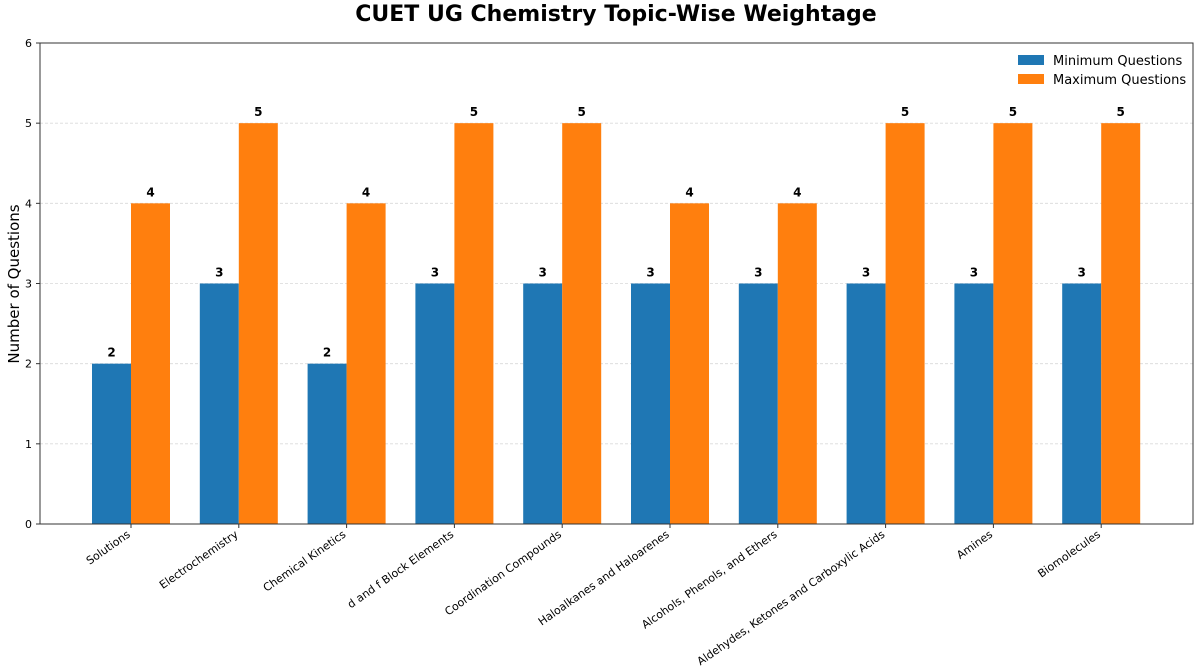  I want to click on x-tick-label: Biomolecules, so click(1070, 554).